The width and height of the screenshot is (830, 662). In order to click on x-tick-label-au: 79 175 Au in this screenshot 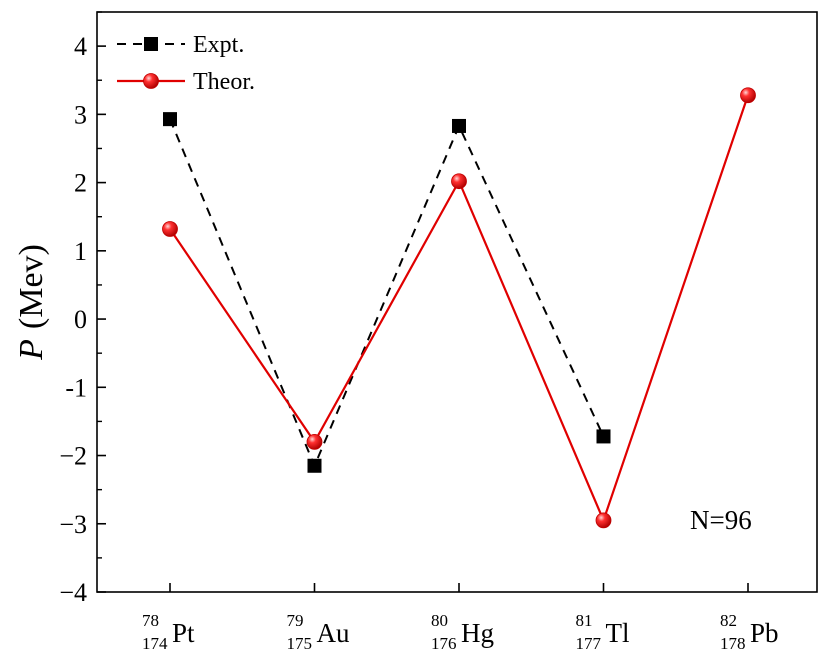, I will do `click(318, 632)`.